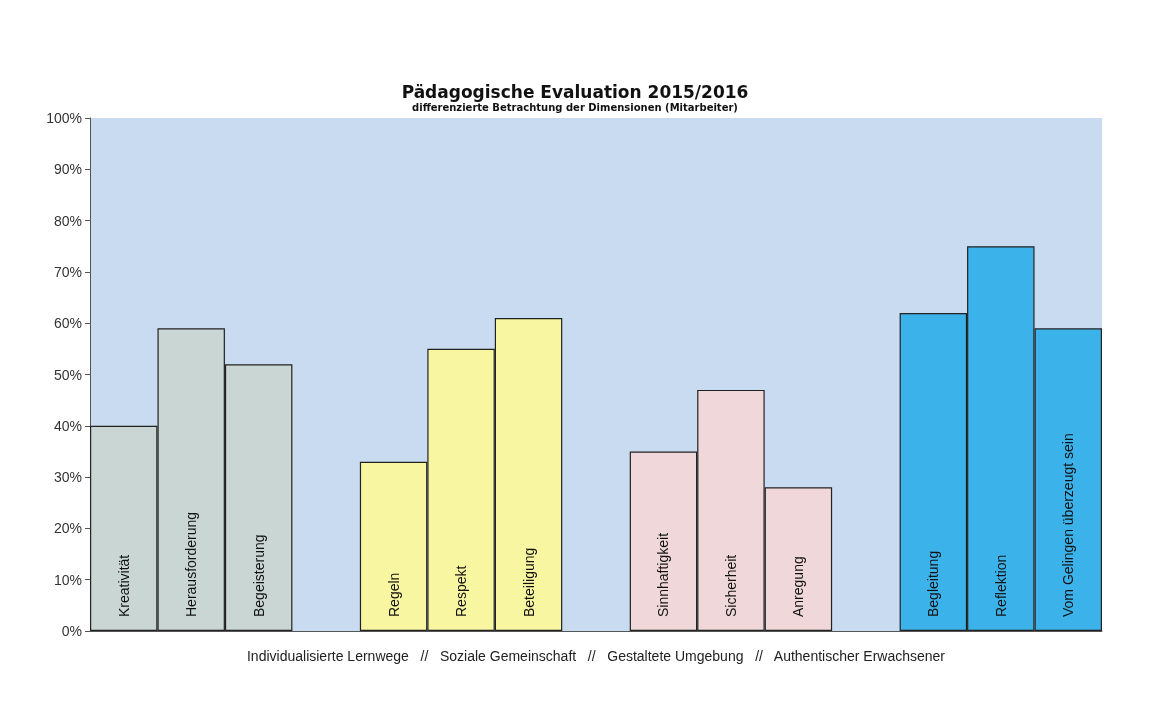  I want to click on y-tick-label: 50%, so click(67, 374).